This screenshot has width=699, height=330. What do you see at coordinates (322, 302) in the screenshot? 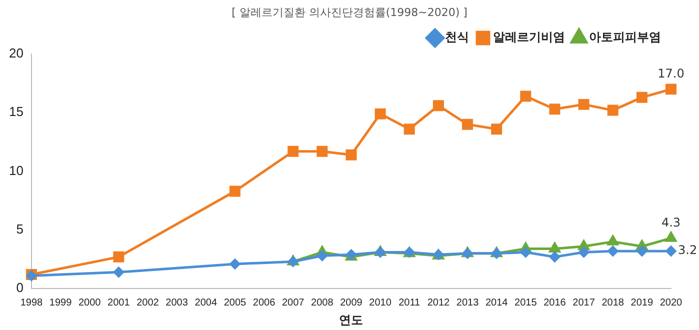
I see `x-tick-label: 2008` at bounding box center [322, 302].